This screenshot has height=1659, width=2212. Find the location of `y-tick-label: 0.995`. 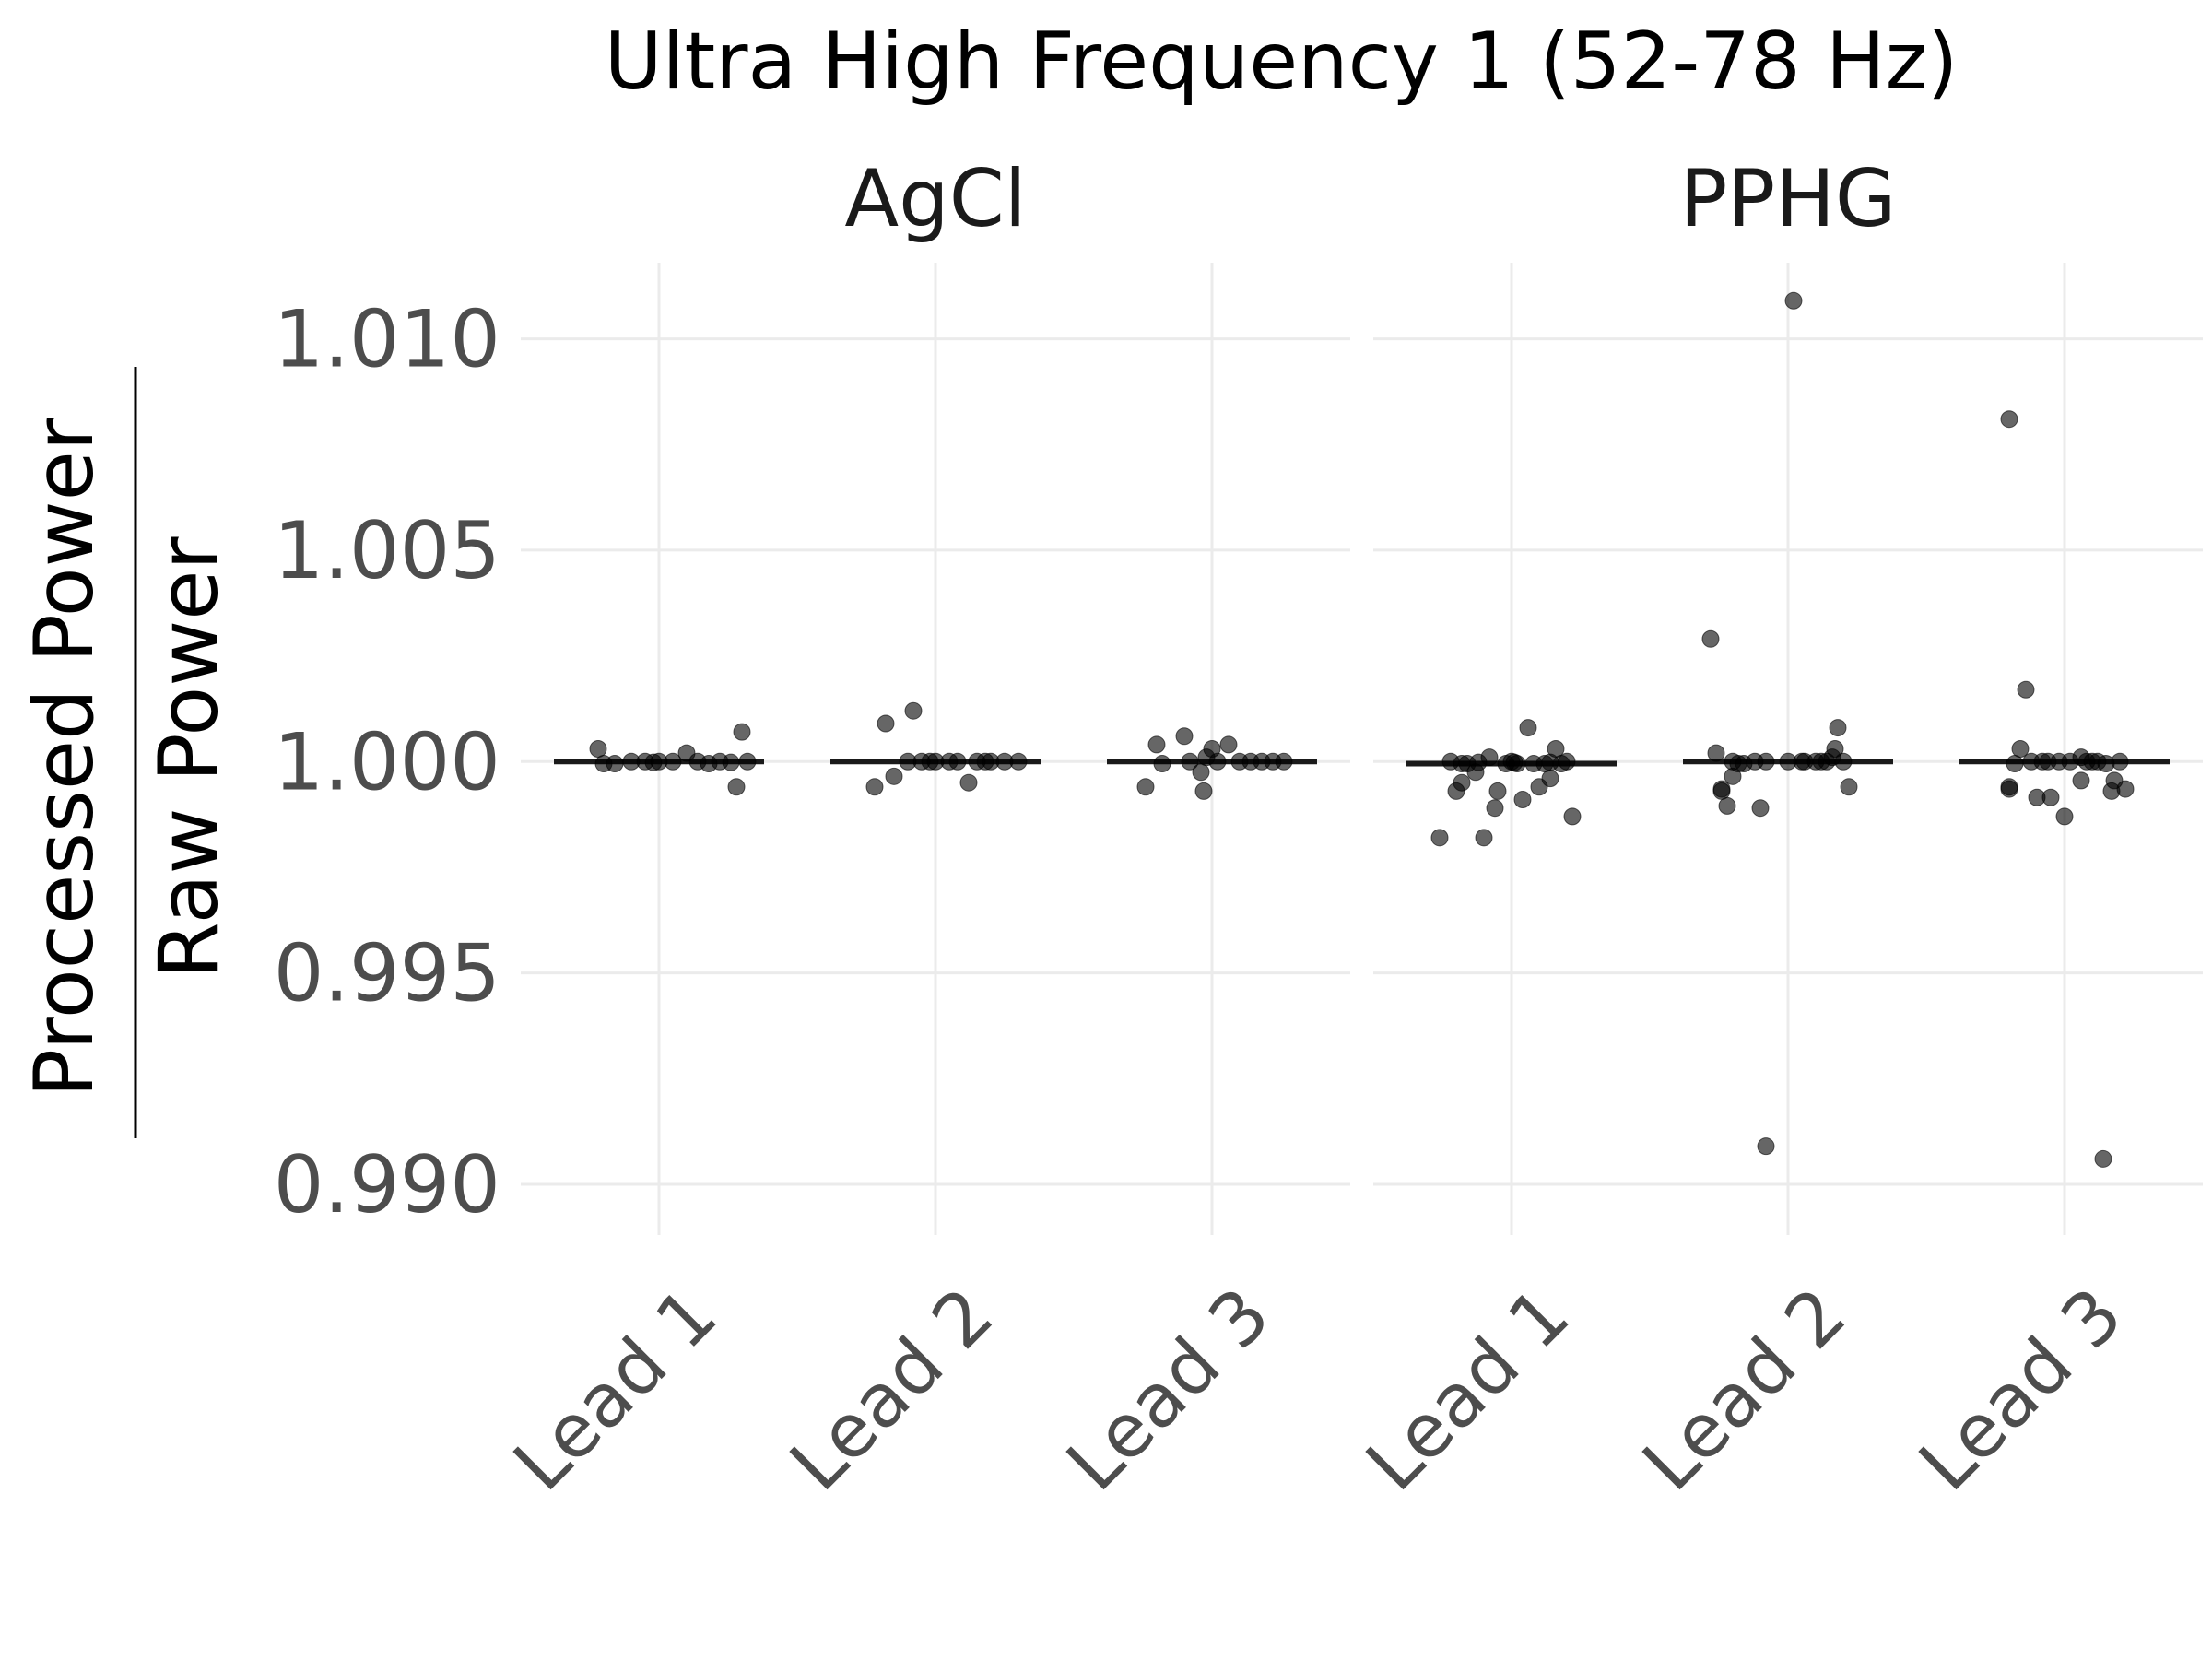

y-tick-label: 0.995 is located at coordinates (387, 974).